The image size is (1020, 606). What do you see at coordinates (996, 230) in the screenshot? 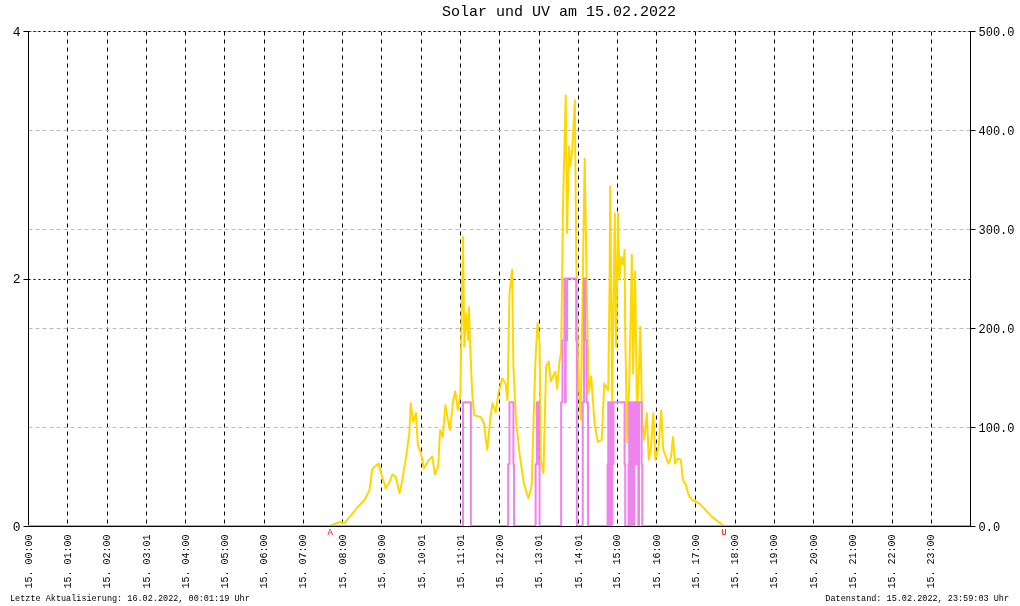
I see `y2-tick-label: 300.0` at bounding box center [996, 230].